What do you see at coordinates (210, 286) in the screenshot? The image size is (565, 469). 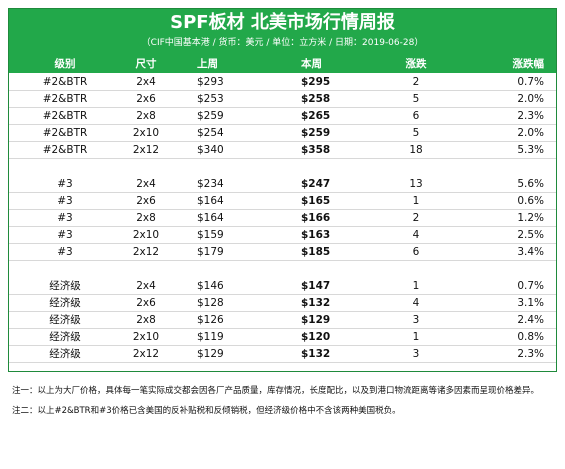 I see `cell-last-week: $146` at bounding box center [210, 286].